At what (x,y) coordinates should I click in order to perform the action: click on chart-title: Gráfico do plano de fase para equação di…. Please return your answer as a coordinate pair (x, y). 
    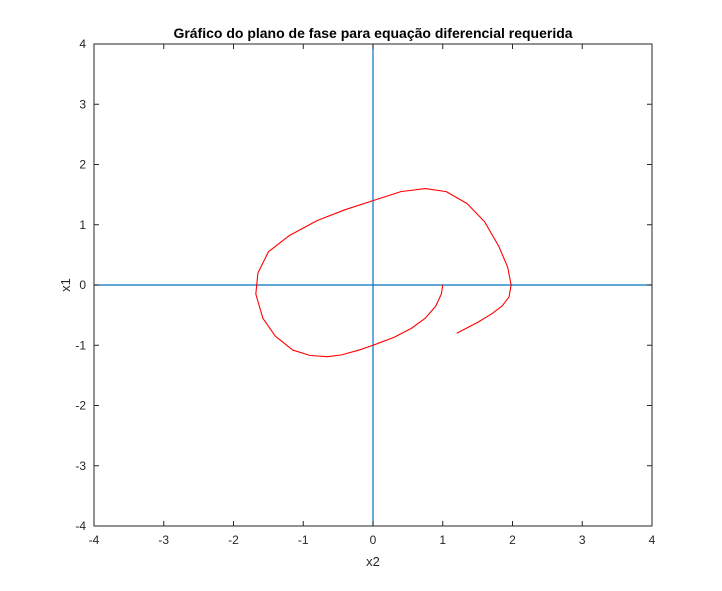
    Looking at the image, I should click on (372, 33).